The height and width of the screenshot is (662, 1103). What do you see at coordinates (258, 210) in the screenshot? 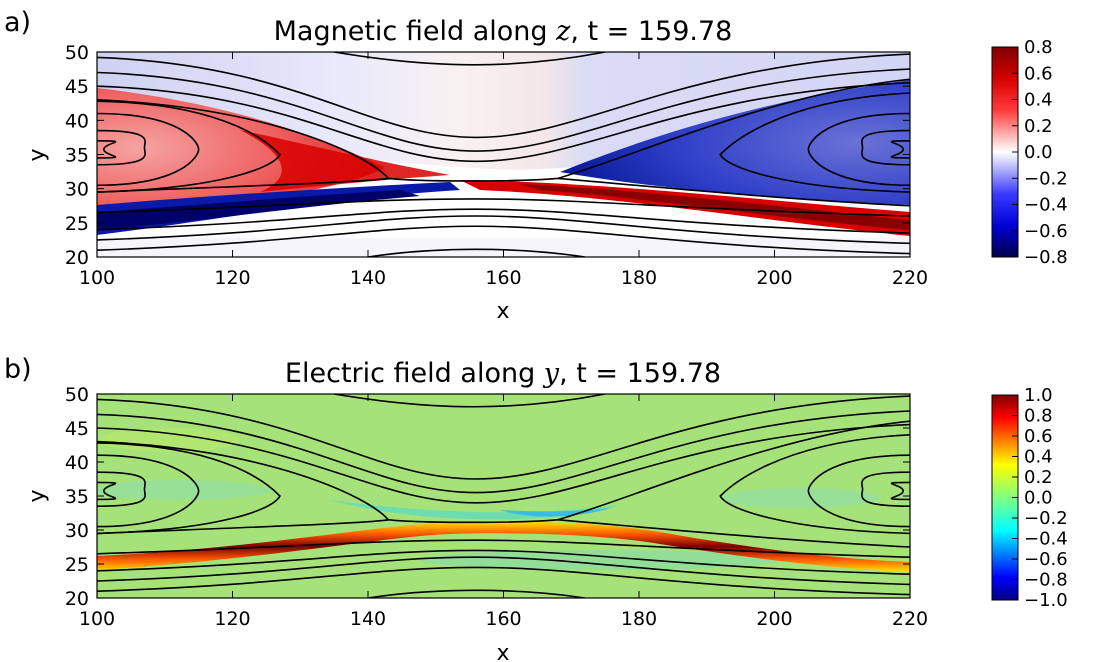
I see `panel-a-lower-left-sheet-core` at bounding box center [258, 210].